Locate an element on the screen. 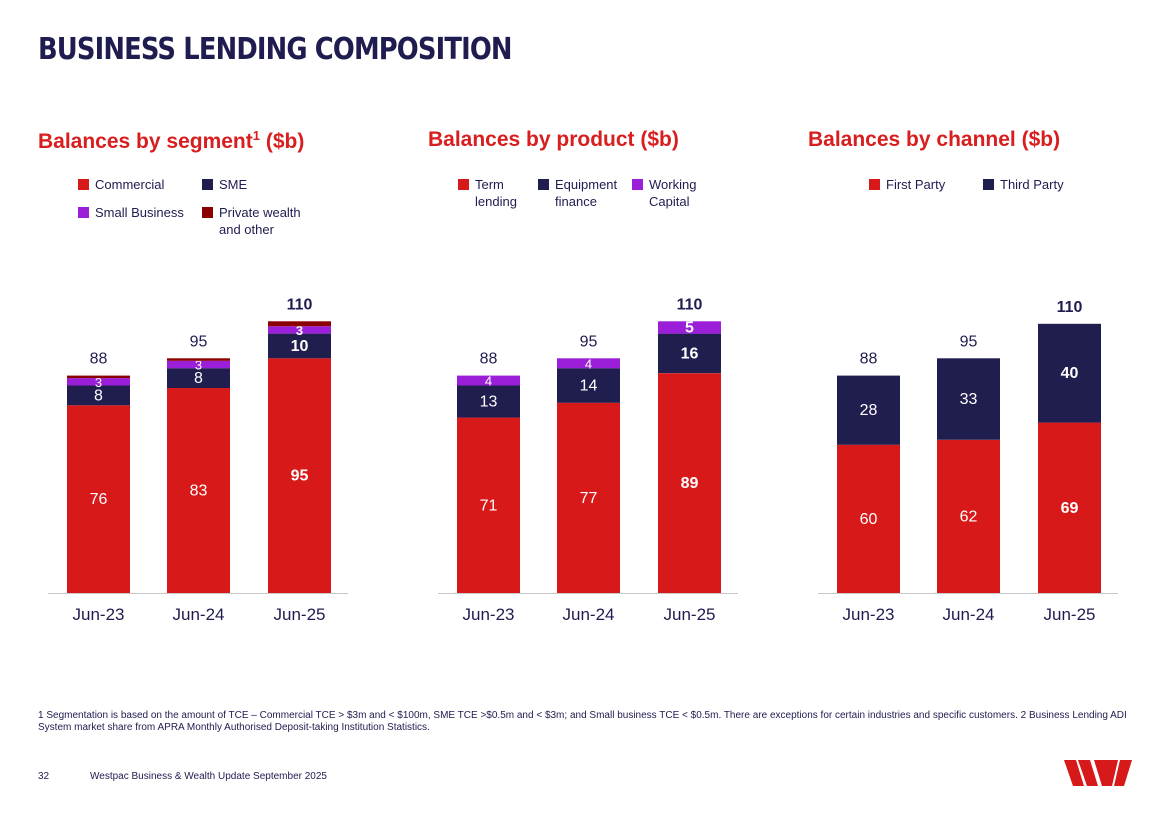 The height and width of the screenshot is (825, 1168). data-label-term-lending-jun-24: 77 is located at coordinates (589, 498).